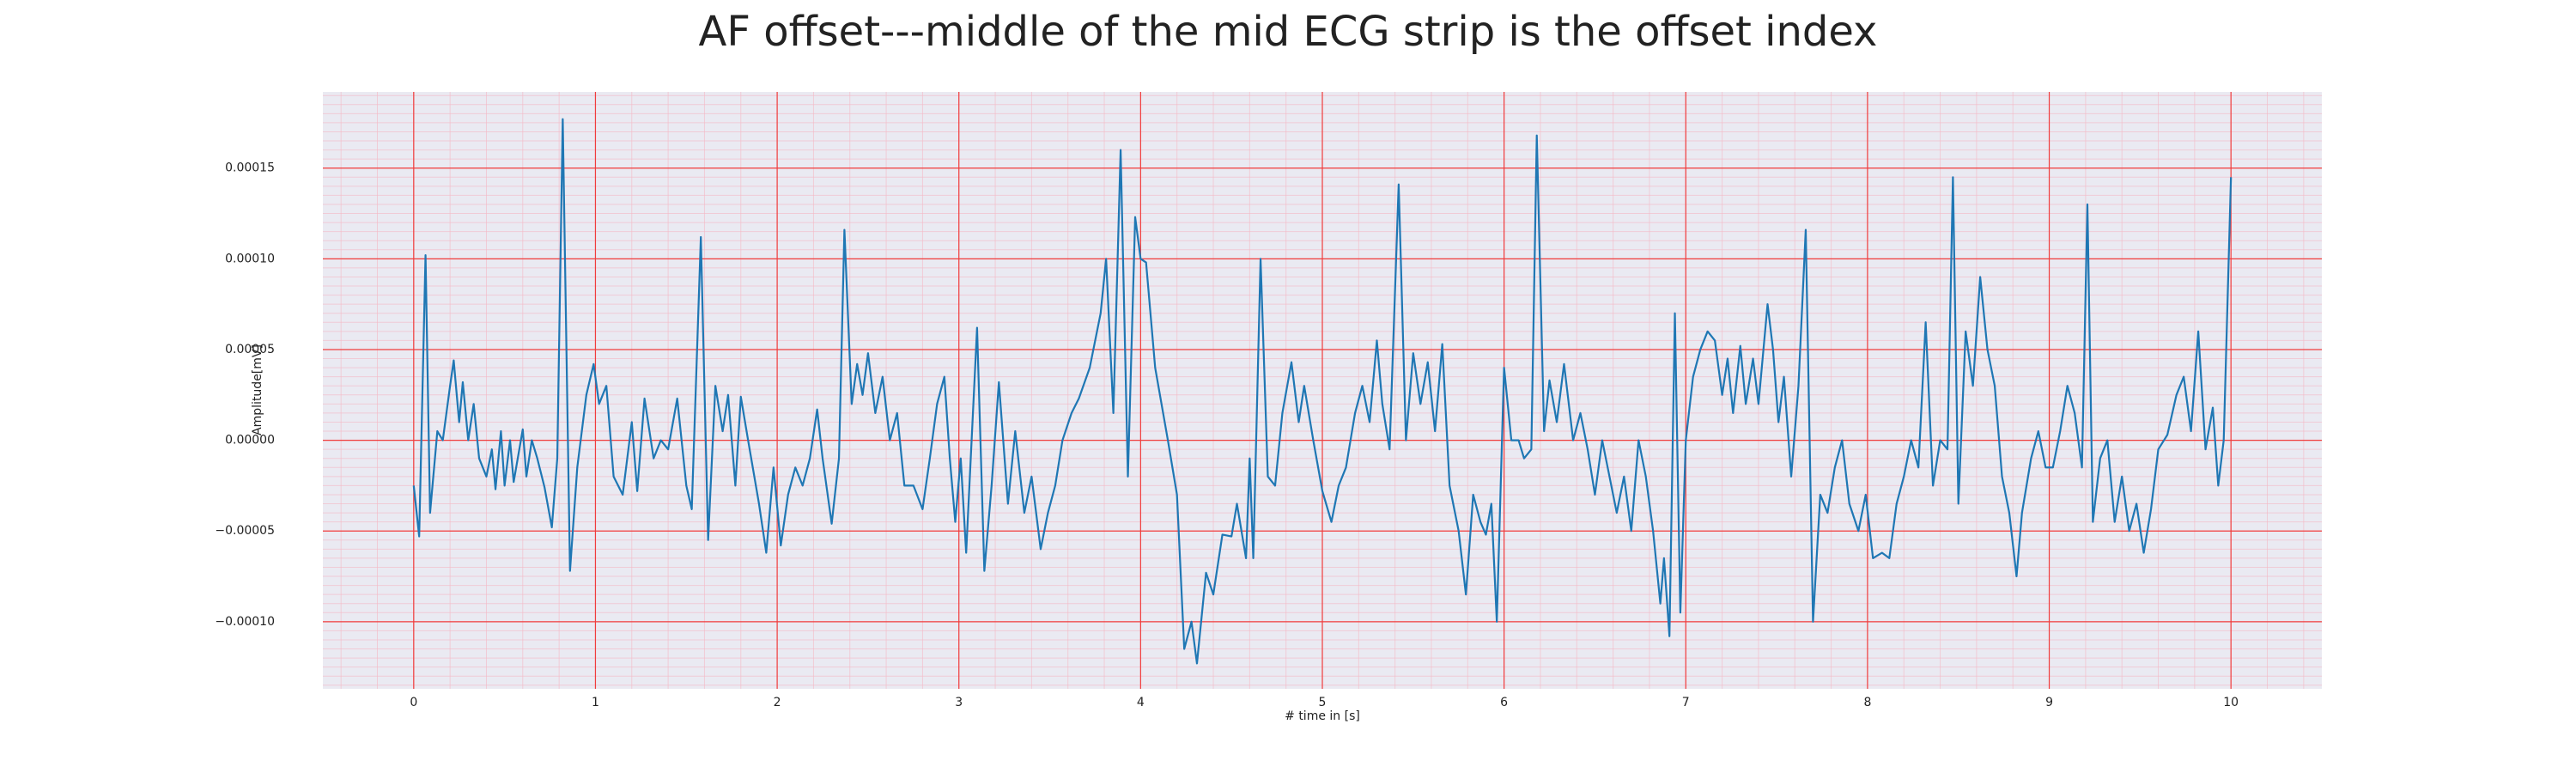  Describe the element at coordinates (258, 389) in the screenshot. I see `y-axis-label: Amplitude[mV]` at that location.